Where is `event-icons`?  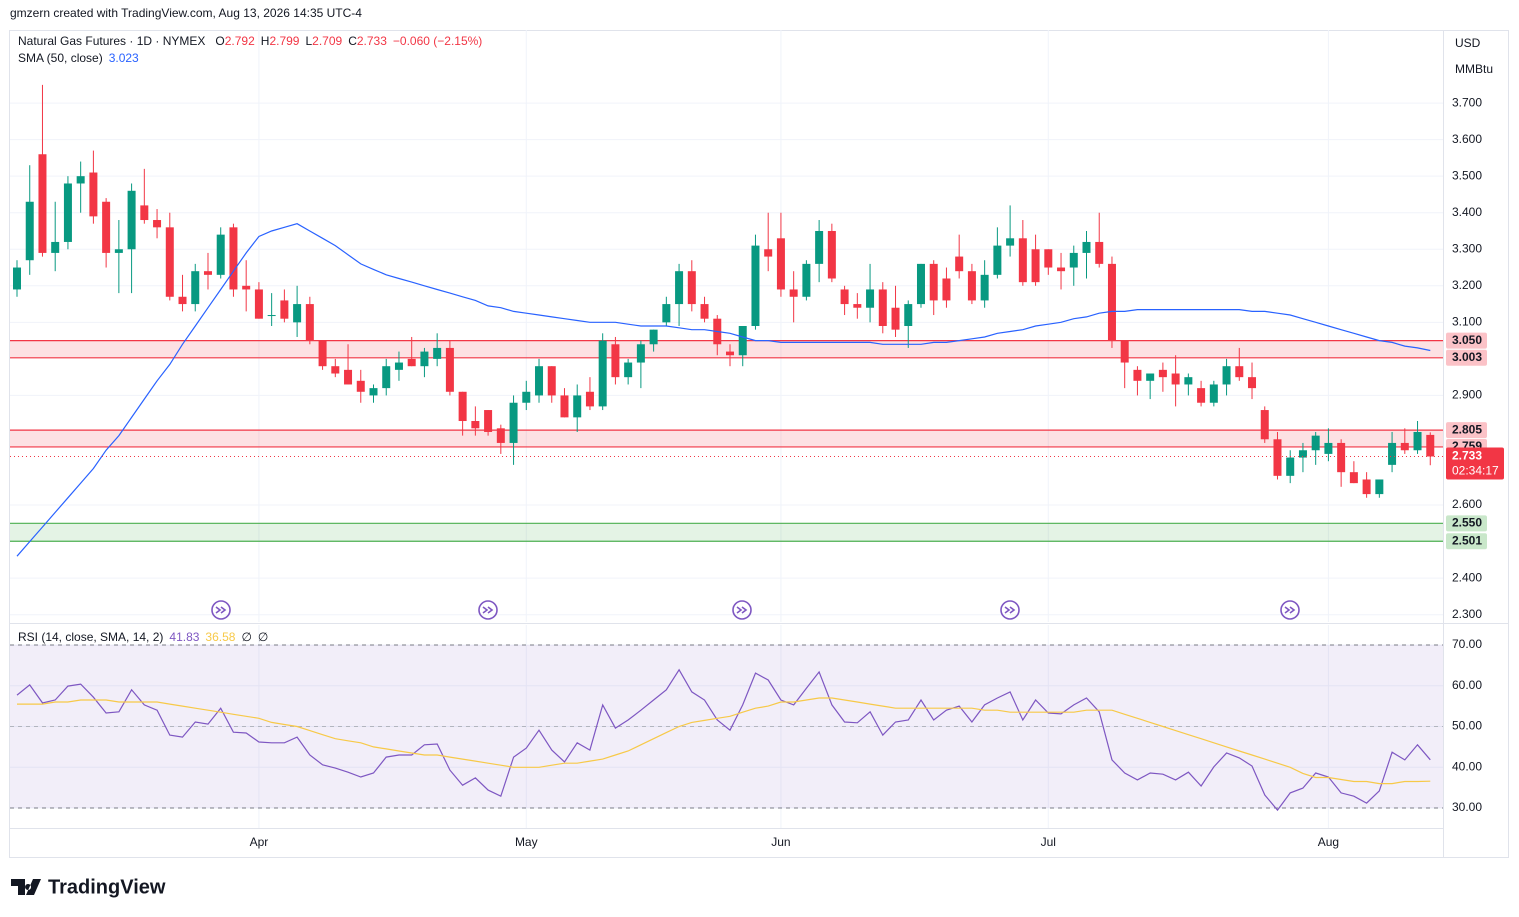 event-icons is located at coordinates (755, 610).